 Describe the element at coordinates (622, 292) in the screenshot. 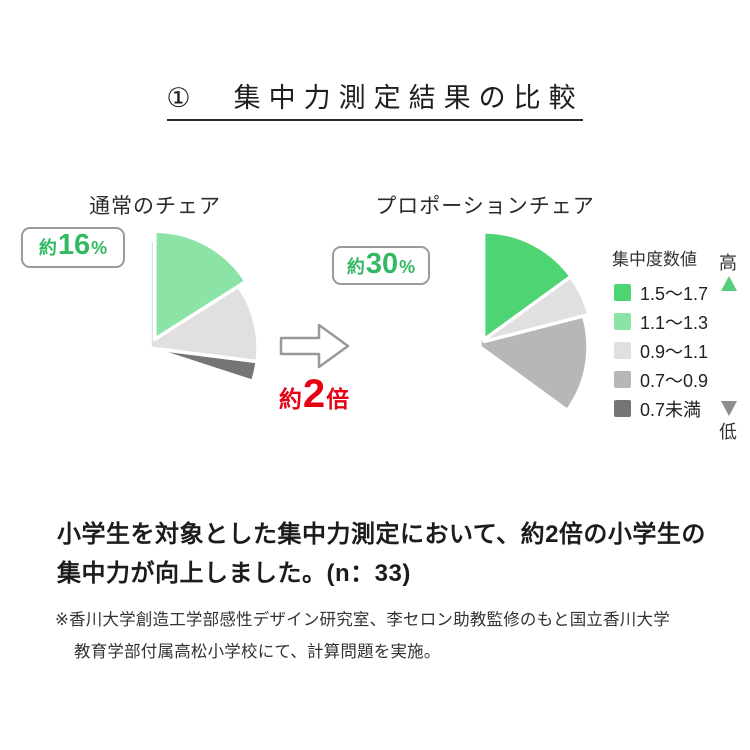

I see `legend-swatch-high` at that location.